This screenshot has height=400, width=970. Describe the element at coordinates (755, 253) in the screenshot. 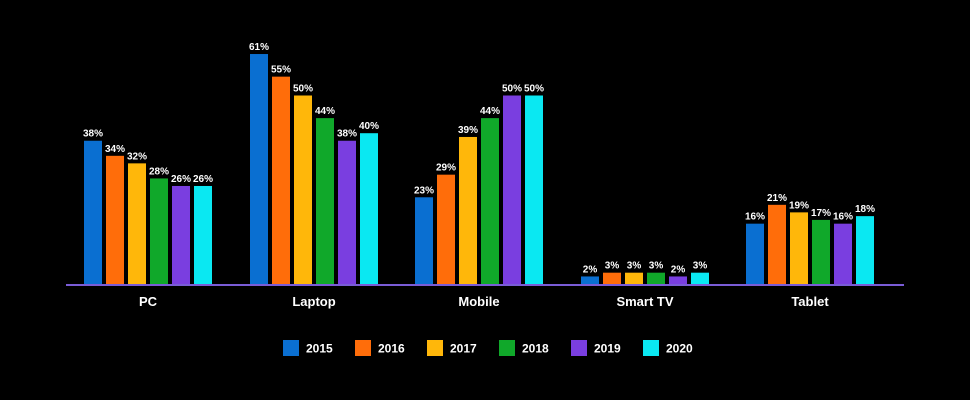

I see `bar-tablet-2015` at that location.